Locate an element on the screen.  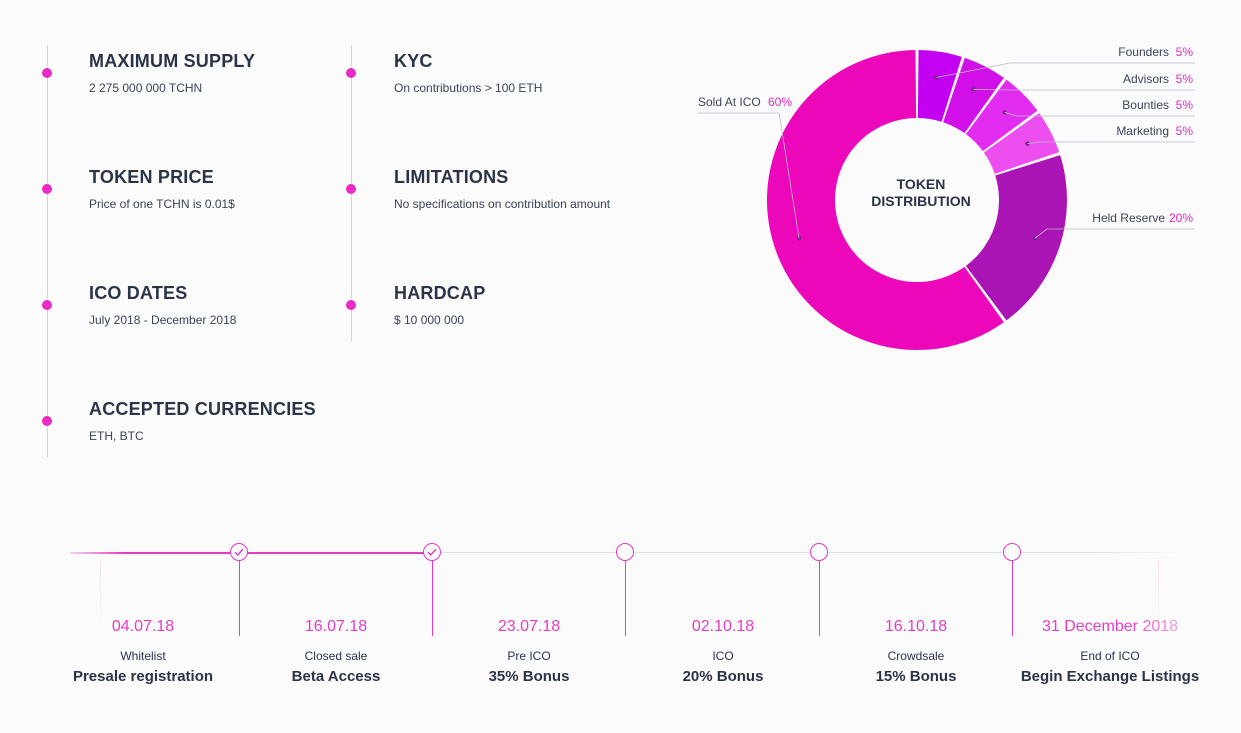
timeline-stage: ICO is located at coordinates (723, 656).